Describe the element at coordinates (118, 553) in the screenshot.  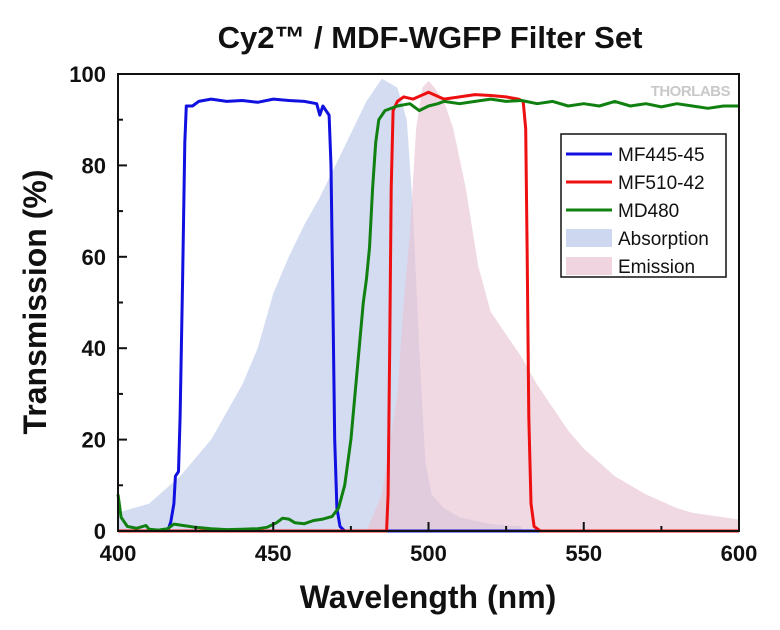
I see `x-tick-label: 400` at that location.